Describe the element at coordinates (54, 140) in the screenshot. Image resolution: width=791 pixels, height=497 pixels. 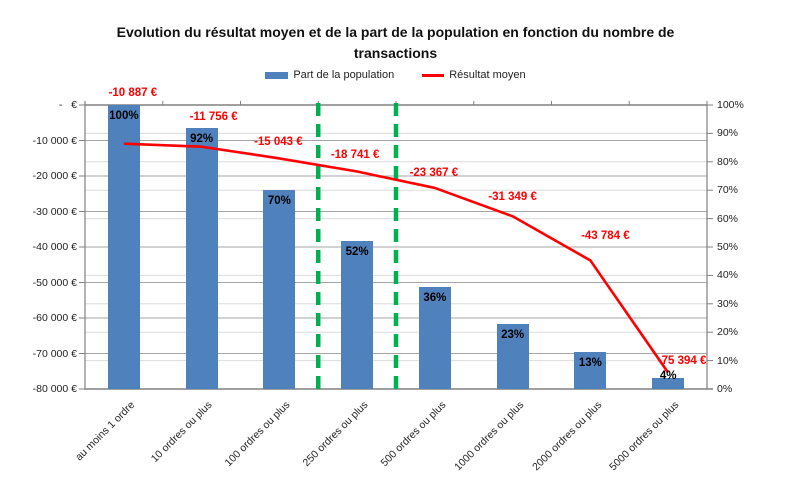
I see `left-axis-tick-label: -10 000 €` at that location.